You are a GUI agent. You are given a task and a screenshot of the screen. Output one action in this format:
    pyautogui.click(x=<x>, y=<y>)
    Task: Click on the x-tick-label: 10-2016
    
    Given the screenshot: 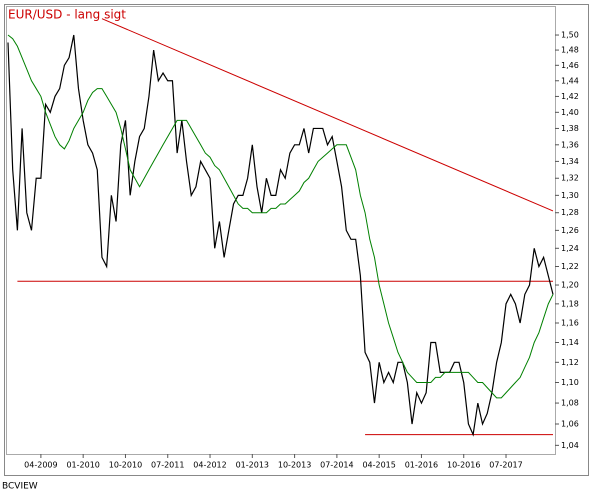 What is the action you would take?
    pyautogui.click(x=463, y=465)
    